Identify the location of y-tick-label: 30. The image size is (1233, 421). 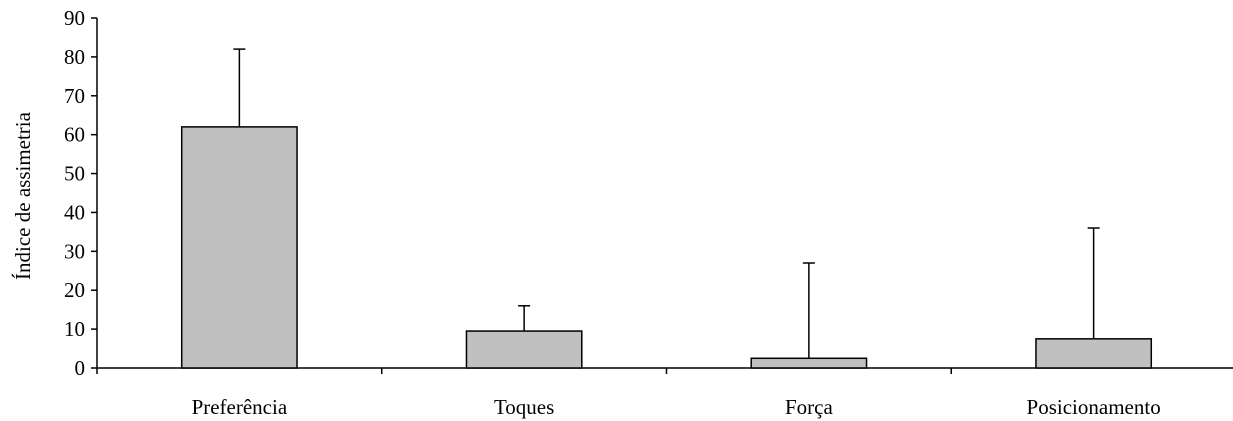
(74, 251).